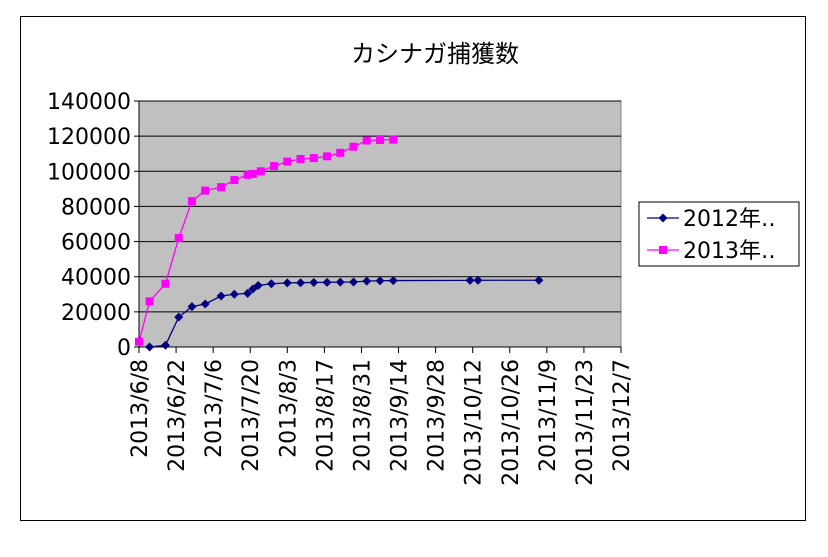 Image resolution: width=828 pixels, height=557 pixels. I want to click on x-tick-label: 2013/12/7, so click(622, 415).